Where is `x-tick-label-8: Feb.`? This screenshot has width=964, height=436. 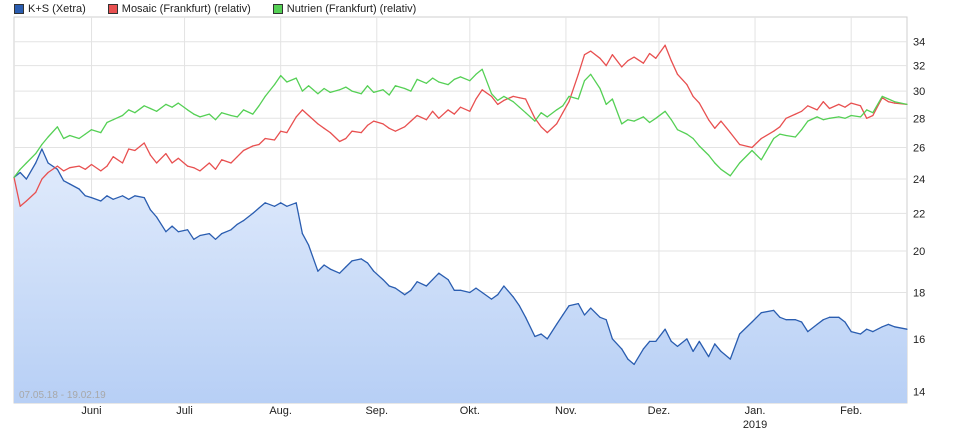
x-tick-label-8: Feb. is located at coordinates (851, 411).